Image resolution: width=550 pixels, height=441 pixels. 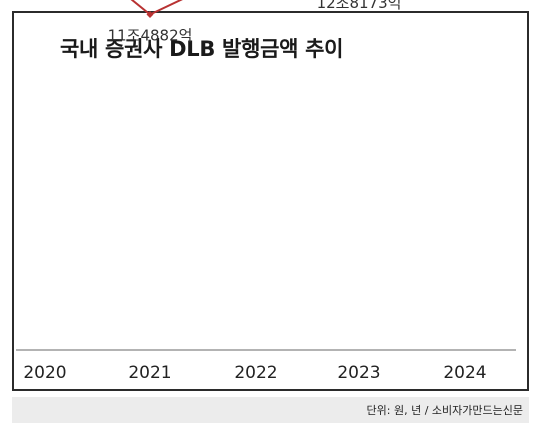 What do you see at coordinates (444, 410) in the screenshot?
I see `unit-source-note: 단위: 원, 년 / 소비자가만드는신문` at bounding box center [444, 410].